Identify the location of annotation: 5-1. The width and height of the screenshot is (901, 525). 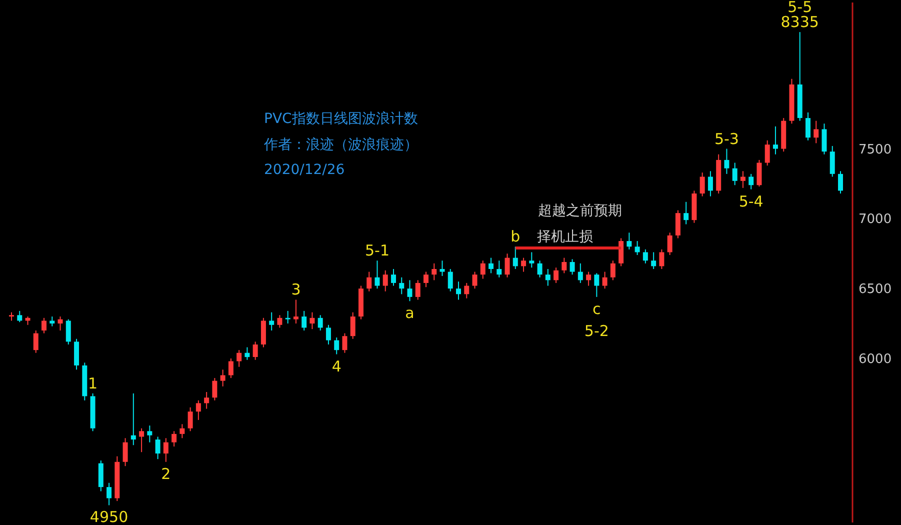
(377, 251).